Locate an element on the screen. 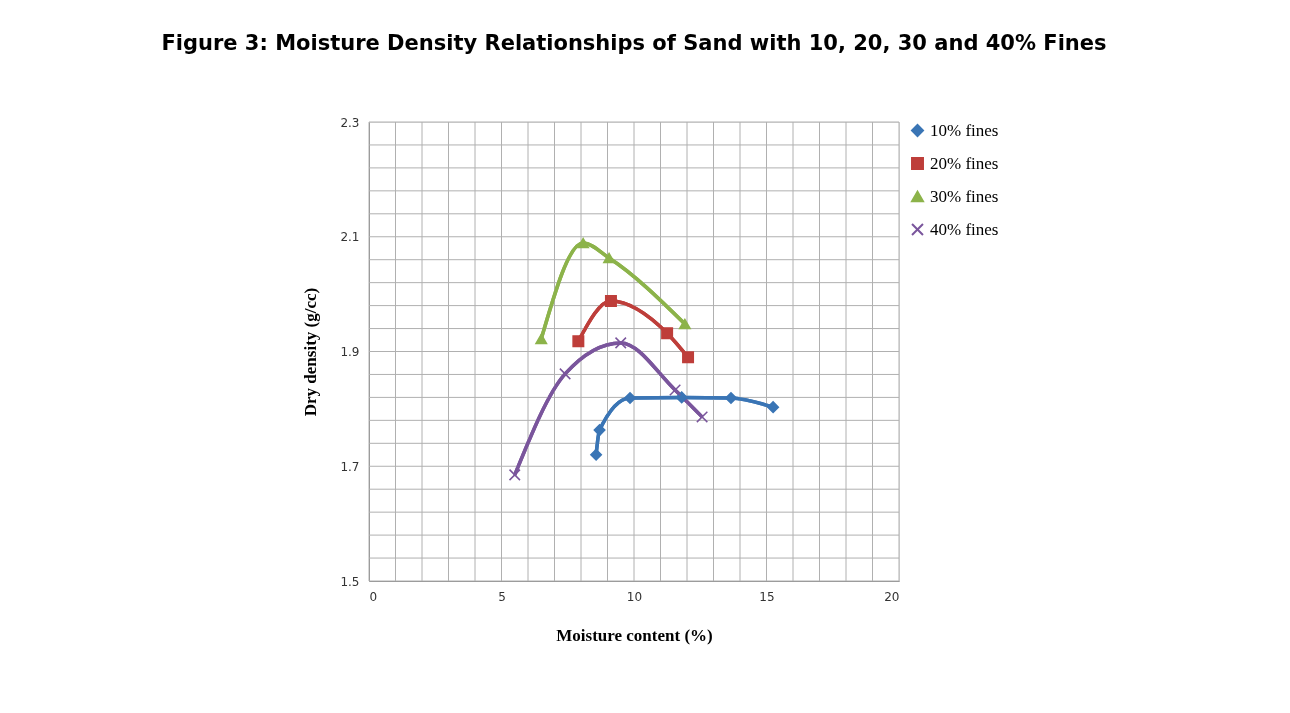 The height and width of the screenshot is (713, 1290). x-tick-label: 0 is located at coordinates (373, 596).